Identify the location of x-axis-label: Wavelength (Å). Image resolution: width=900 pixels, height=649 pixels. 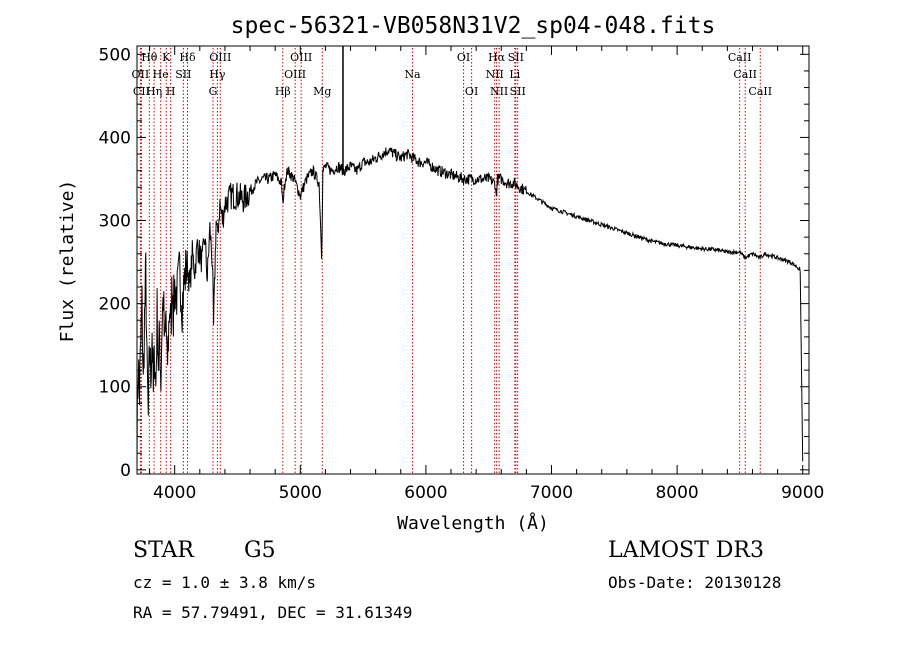
(473, 523).